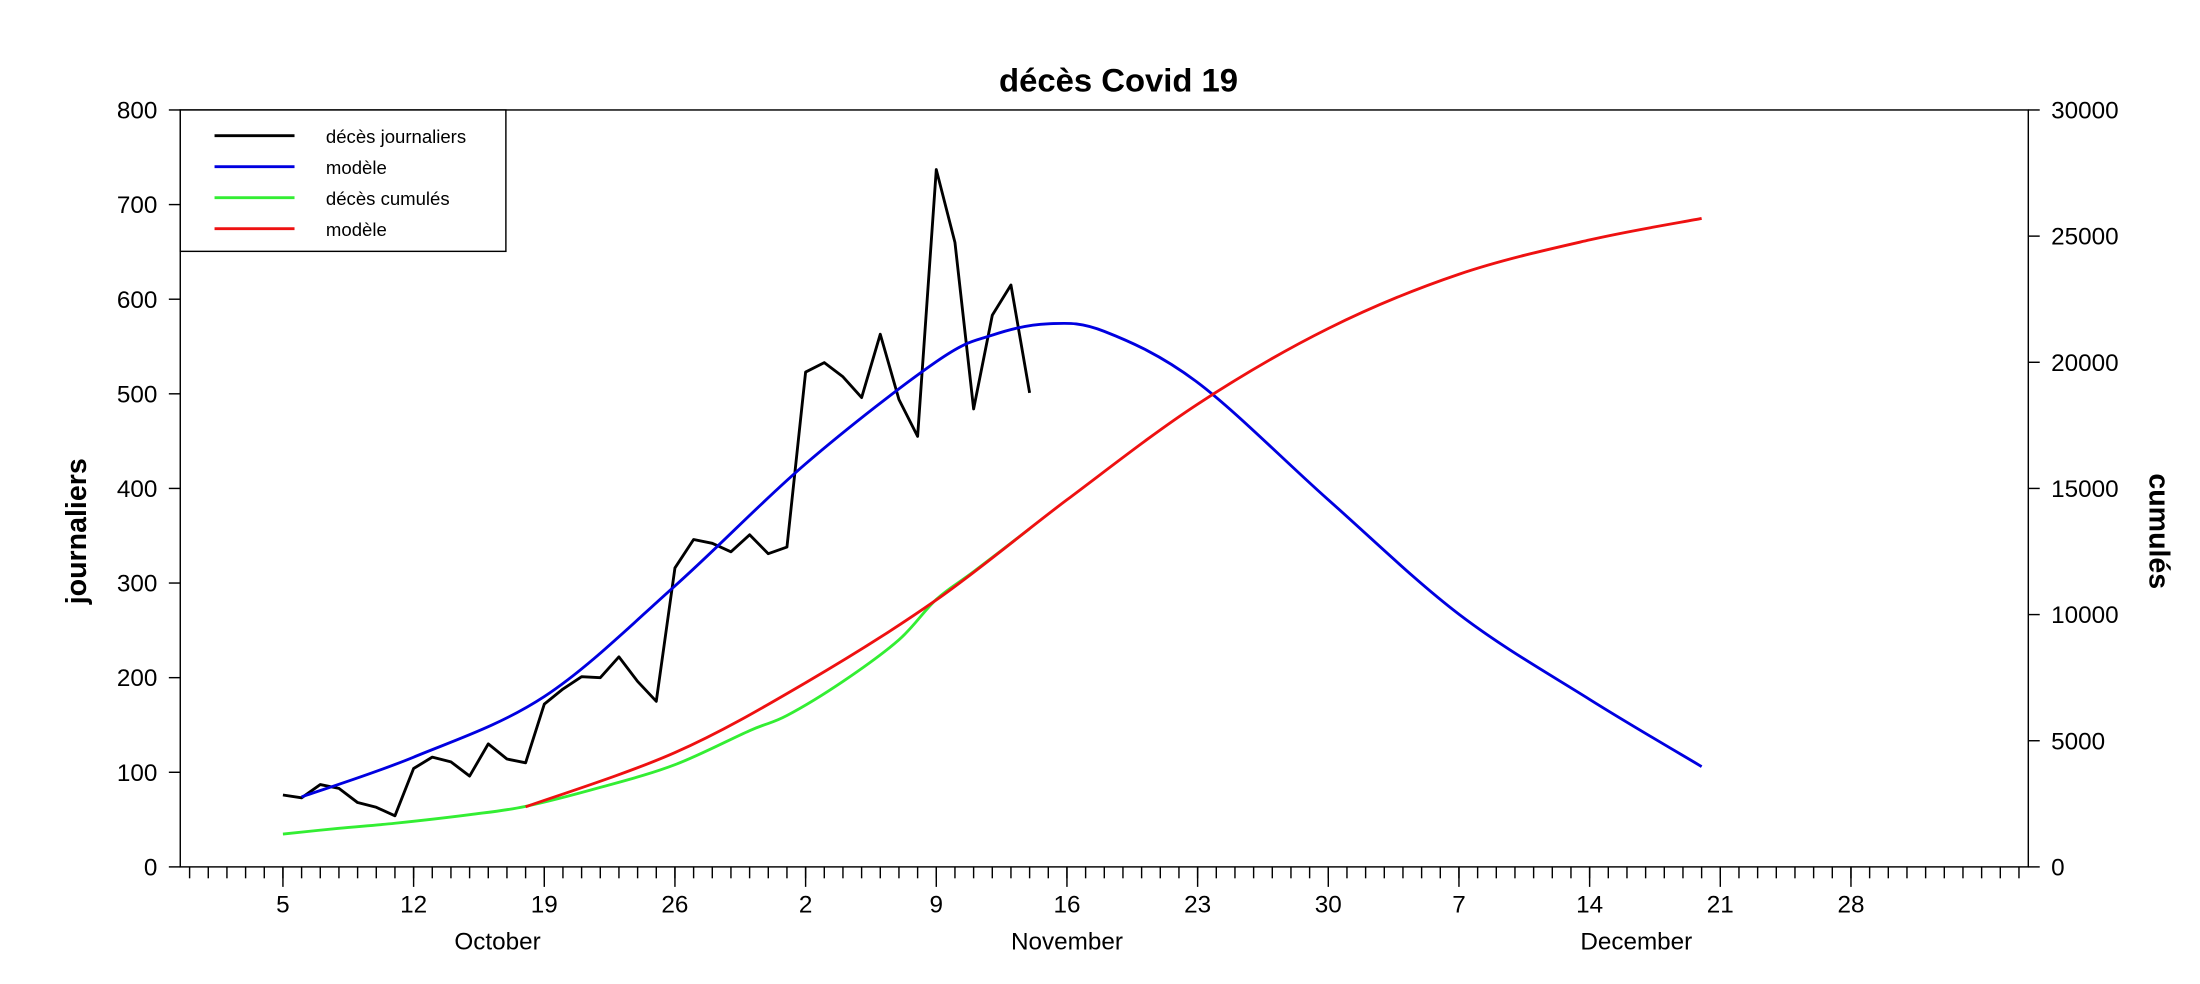 The width and height of the screenshot is (2200, 984). What do you see at coordinates (2084, 111) in the screenshot?
I see `y-right-tick-label: 30000` at bounding box center [2084, 111].